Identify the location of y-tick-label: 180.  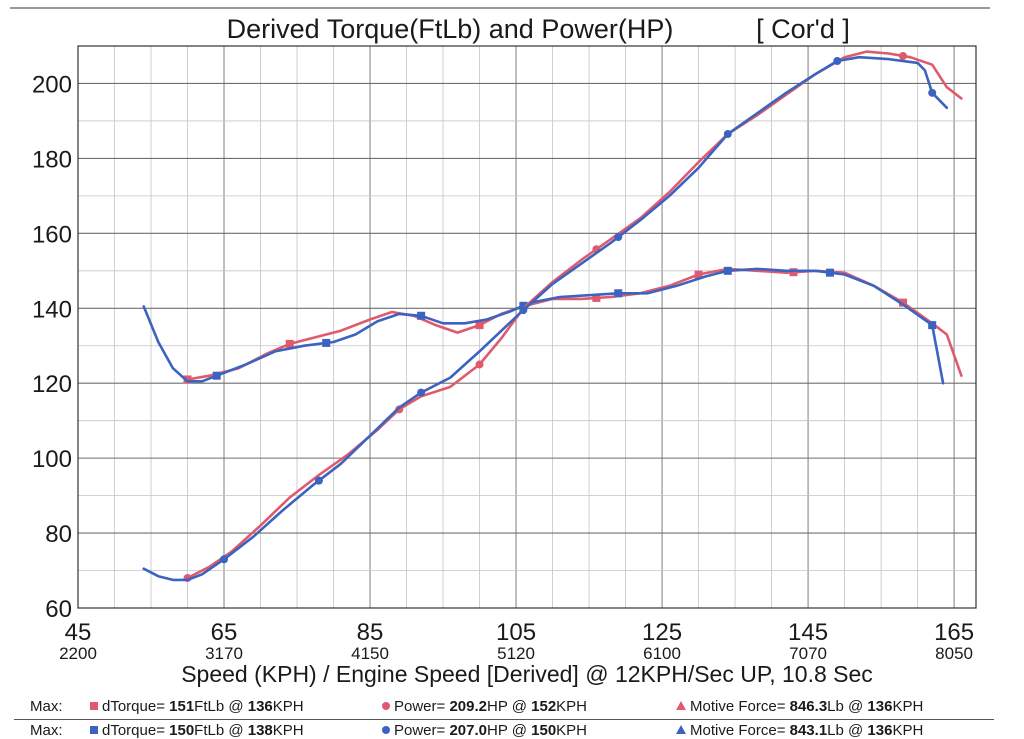
(52, 159).